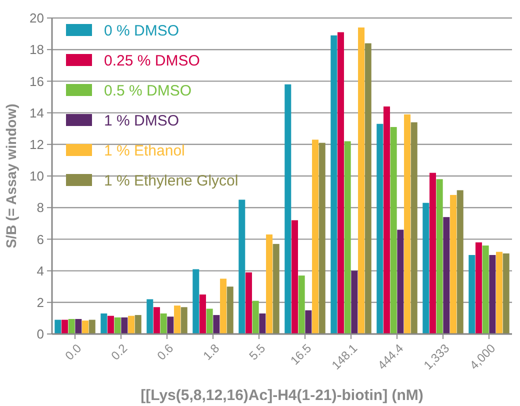 The width and height of the screenshot is (520, 406). What do you see at coordinates (37, 81) in the screenshot?
I see `y-tick-label: 16` at bounding box center [37, 81].